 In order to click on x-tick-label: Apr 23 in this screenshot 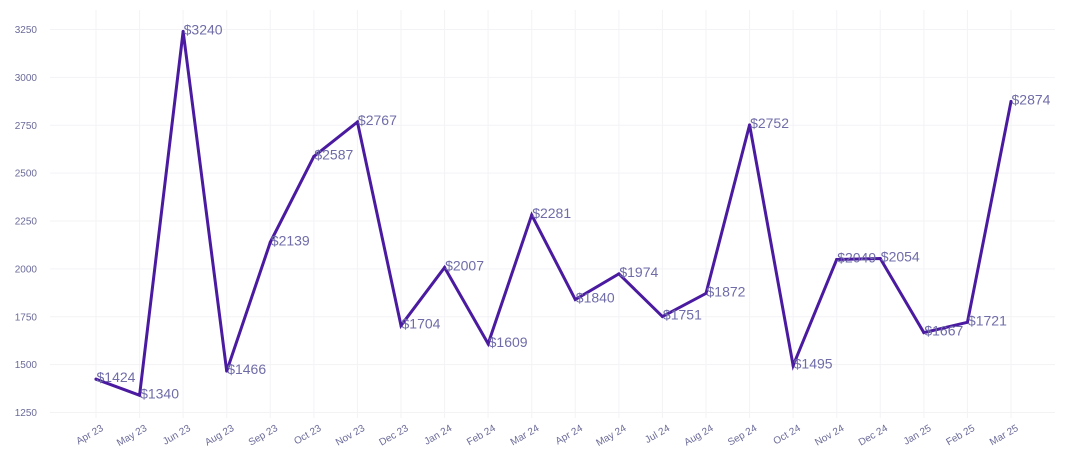, I will do `click(89, 435)`.